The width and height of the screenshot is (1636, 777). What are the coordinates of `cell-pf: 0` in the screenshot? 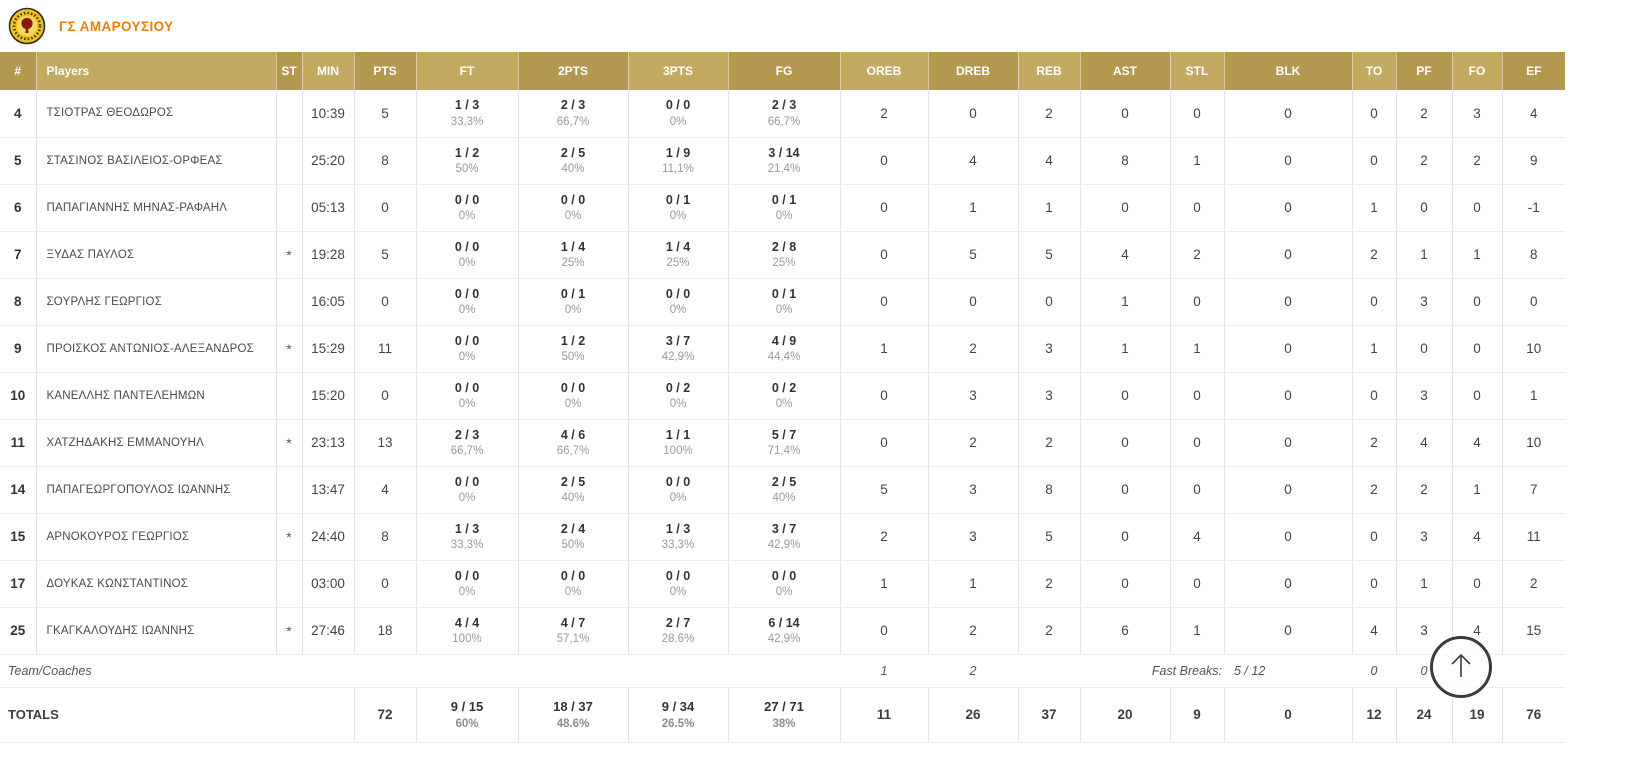 It's located at (1423, 208).